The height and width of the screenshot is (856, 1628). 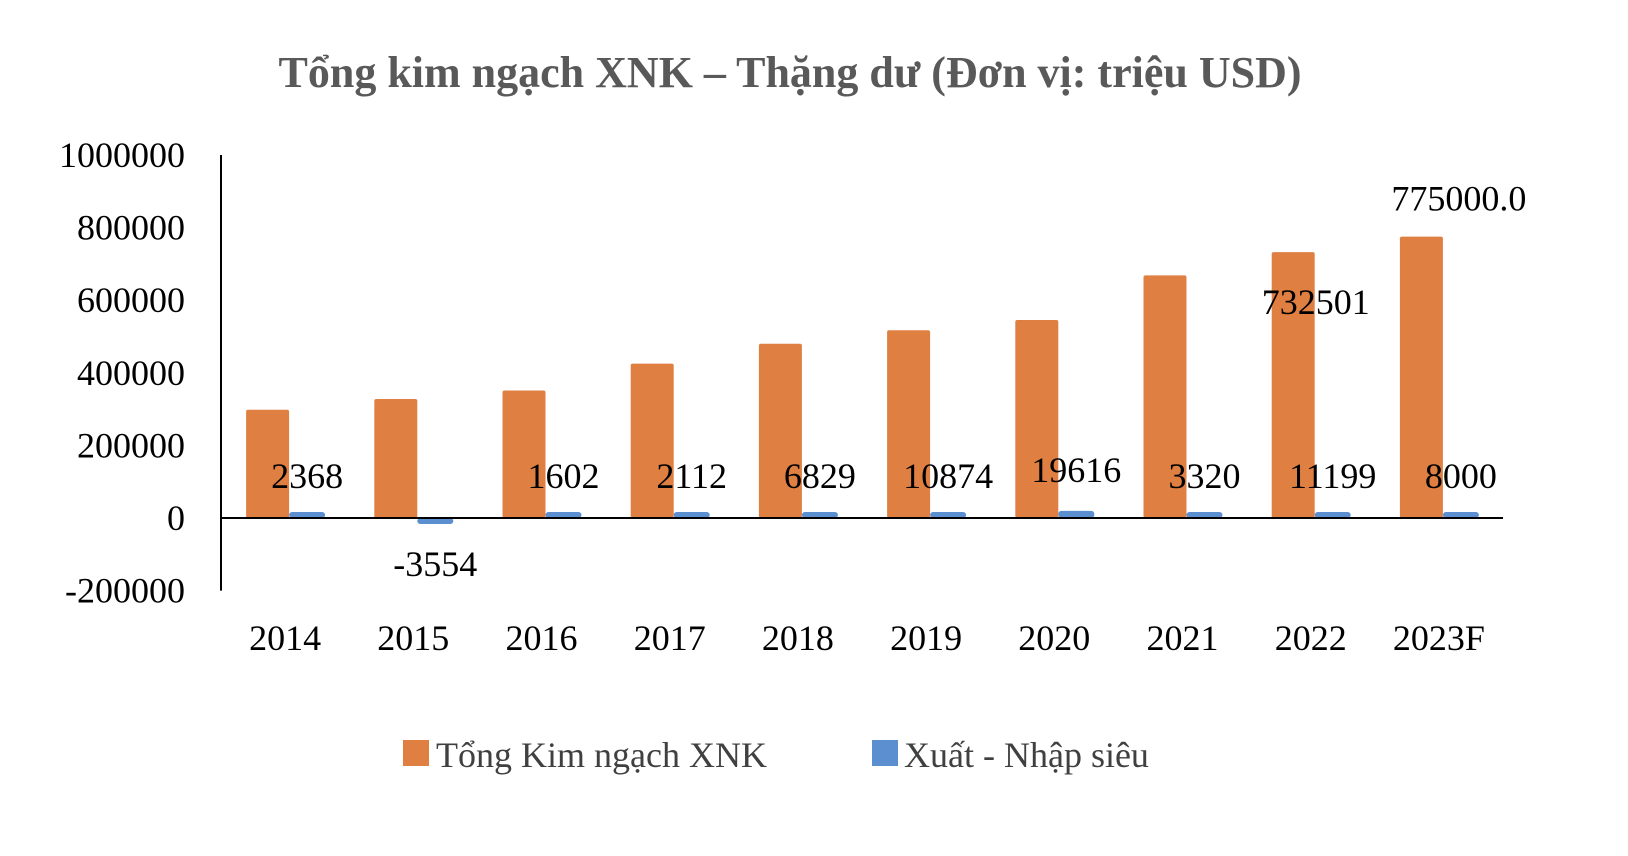 I want to click on y-tick-label: 200000, so click(x=131, y=445).